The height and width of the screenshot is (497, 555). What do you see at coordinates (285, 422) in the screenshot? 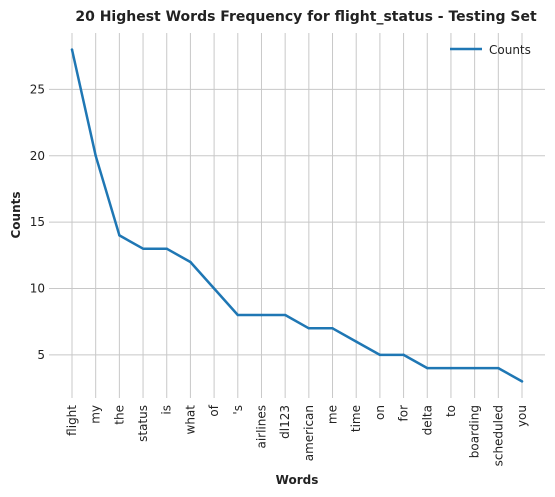
I see `x-tick-label: dl123` at bounding box center [285, 422].